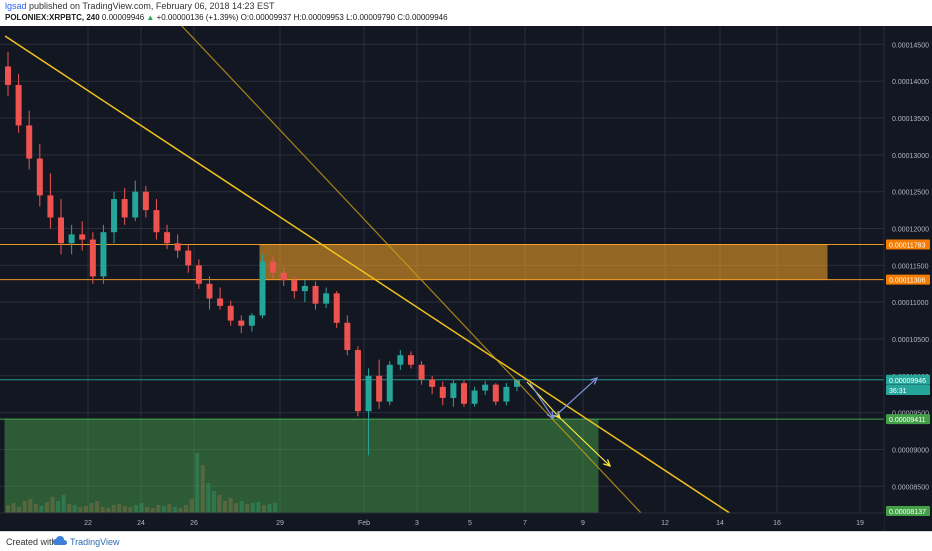  Describe the element at coordinates (910, 303) in the screenshot. I see `y-tick-label: 0.00011000` at that location.